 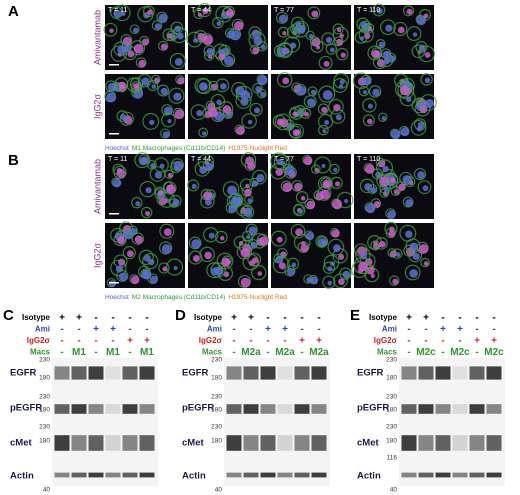 I want to click on mw-label: 180, so click(x=391, y=378).